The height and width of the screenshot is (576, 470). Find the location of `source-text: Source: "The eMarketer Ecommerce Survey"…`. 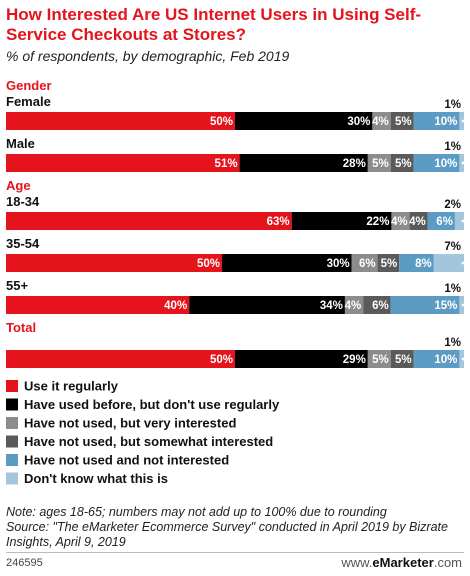

source-text: Source: "The eMarketer Ecommerce Survey"… is located at coordinates (227, 534).